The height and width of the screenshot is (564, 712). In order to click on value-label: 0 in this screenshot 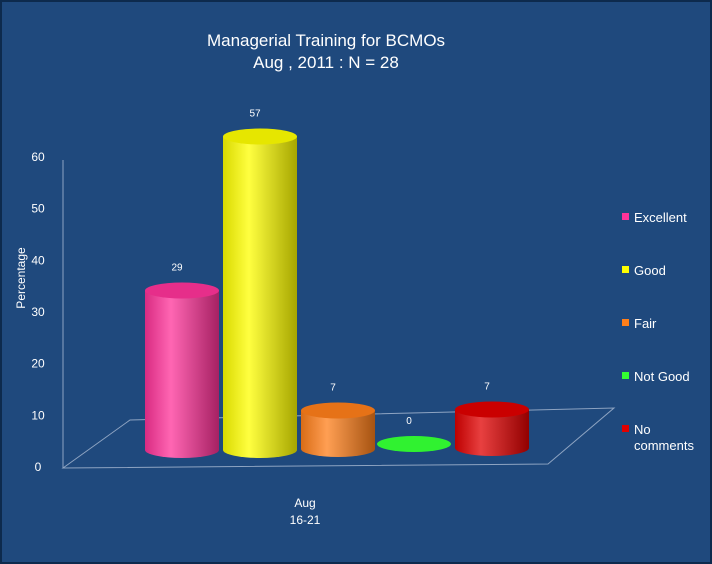, I will do `click(409, 421)`.